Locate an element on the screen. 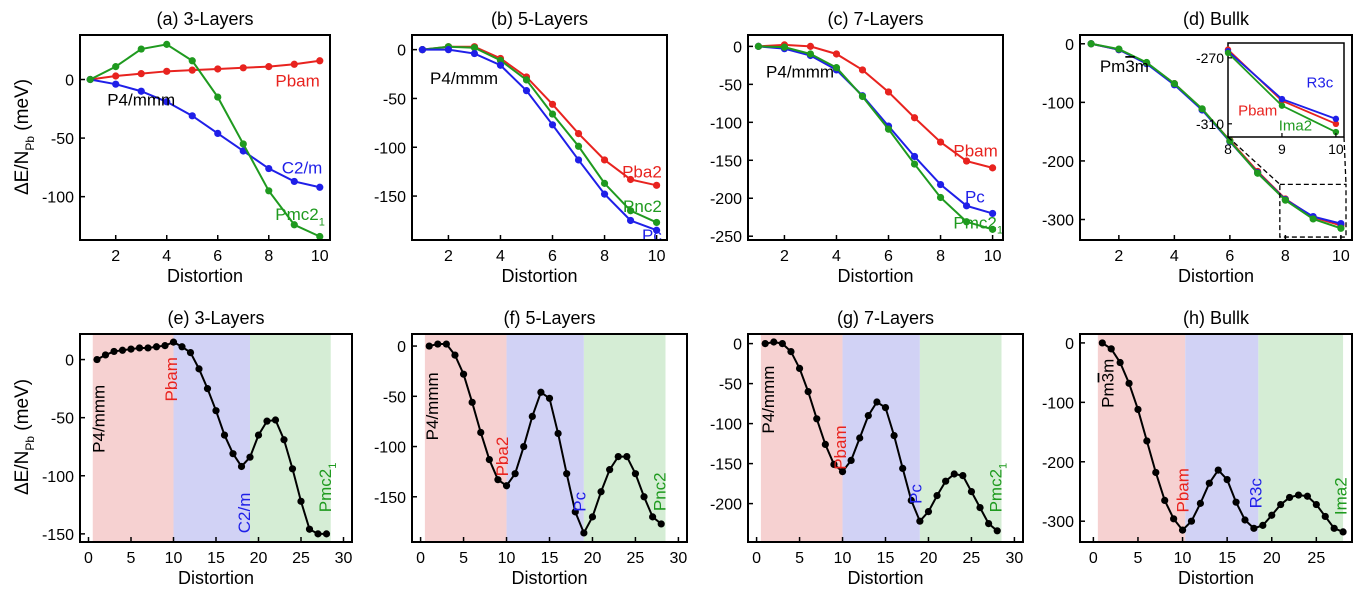 The height and width of the screenshot is (597, 1369). panel-title: (c) 7-Layers is located at coordinates (875, 19).